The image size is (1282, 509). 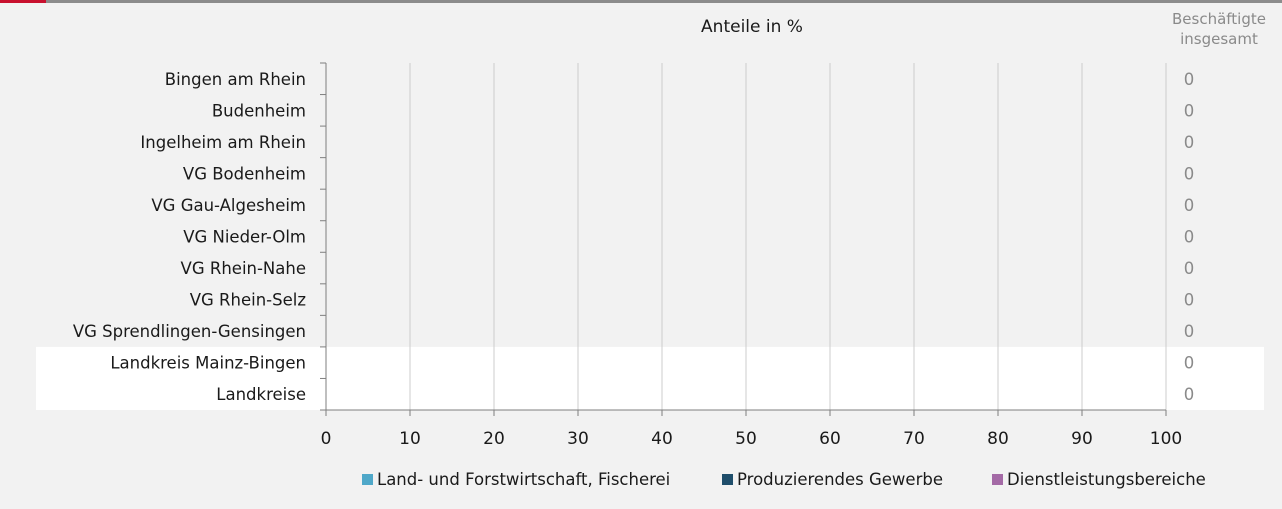 I want to click on category-label: VG Rhein-Selz, so click(x=248, y=300).